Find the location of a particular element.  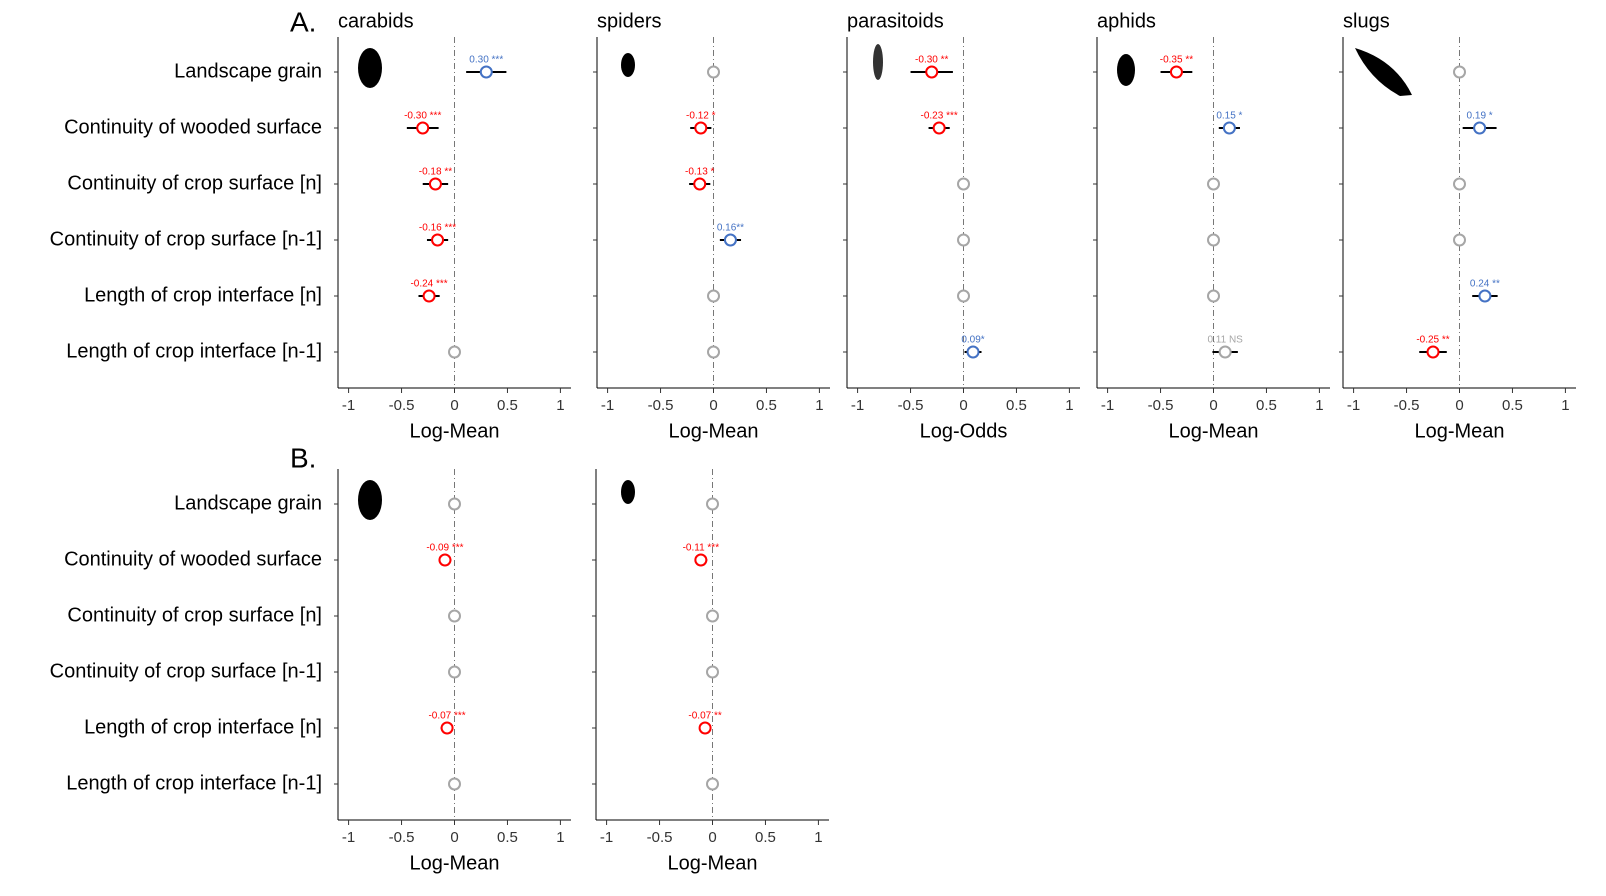

value-label: -0.12 * is located at coordinates (701, 116).